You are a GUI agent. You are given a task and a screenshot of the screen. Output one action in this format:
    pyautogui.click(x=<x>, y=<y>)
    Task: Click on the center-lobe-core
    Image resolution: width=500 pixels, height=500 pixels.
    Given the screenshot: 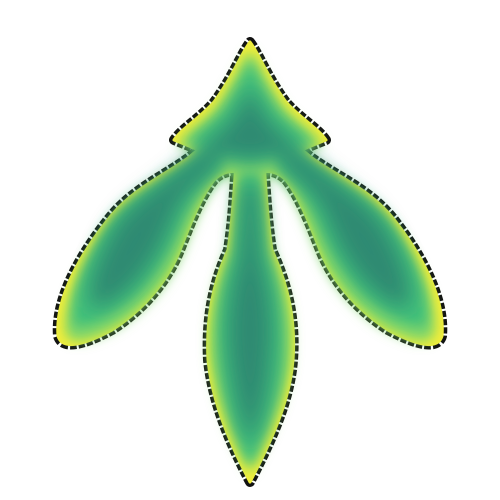 What is the action you would take?
    pyautogui.click(x=250, y=315)
    